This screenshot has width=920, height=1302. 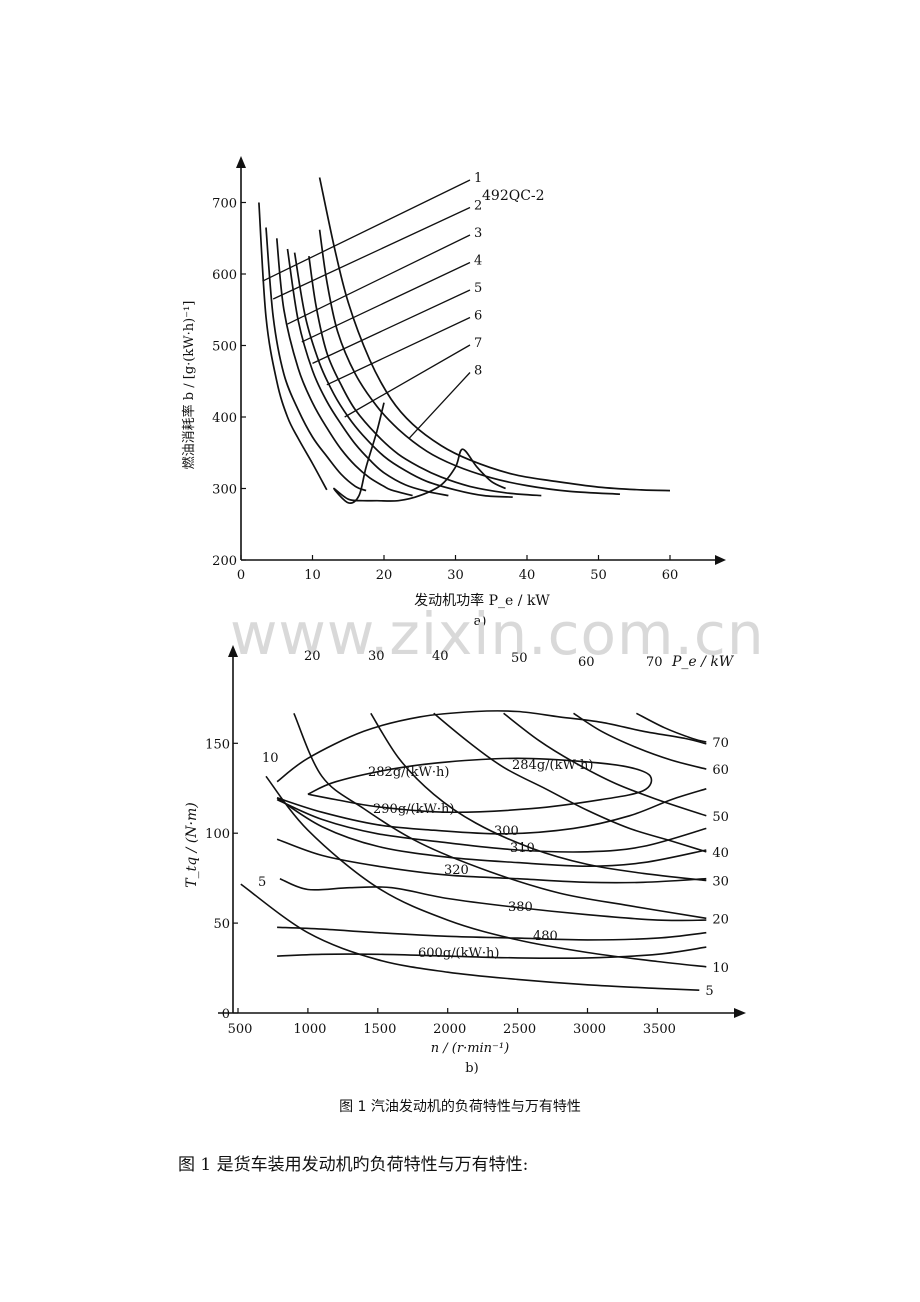 I want to click on figure-caption: 图 1 汽油发动机的负荷特性与万有特性, so click(x=460, y=1107).